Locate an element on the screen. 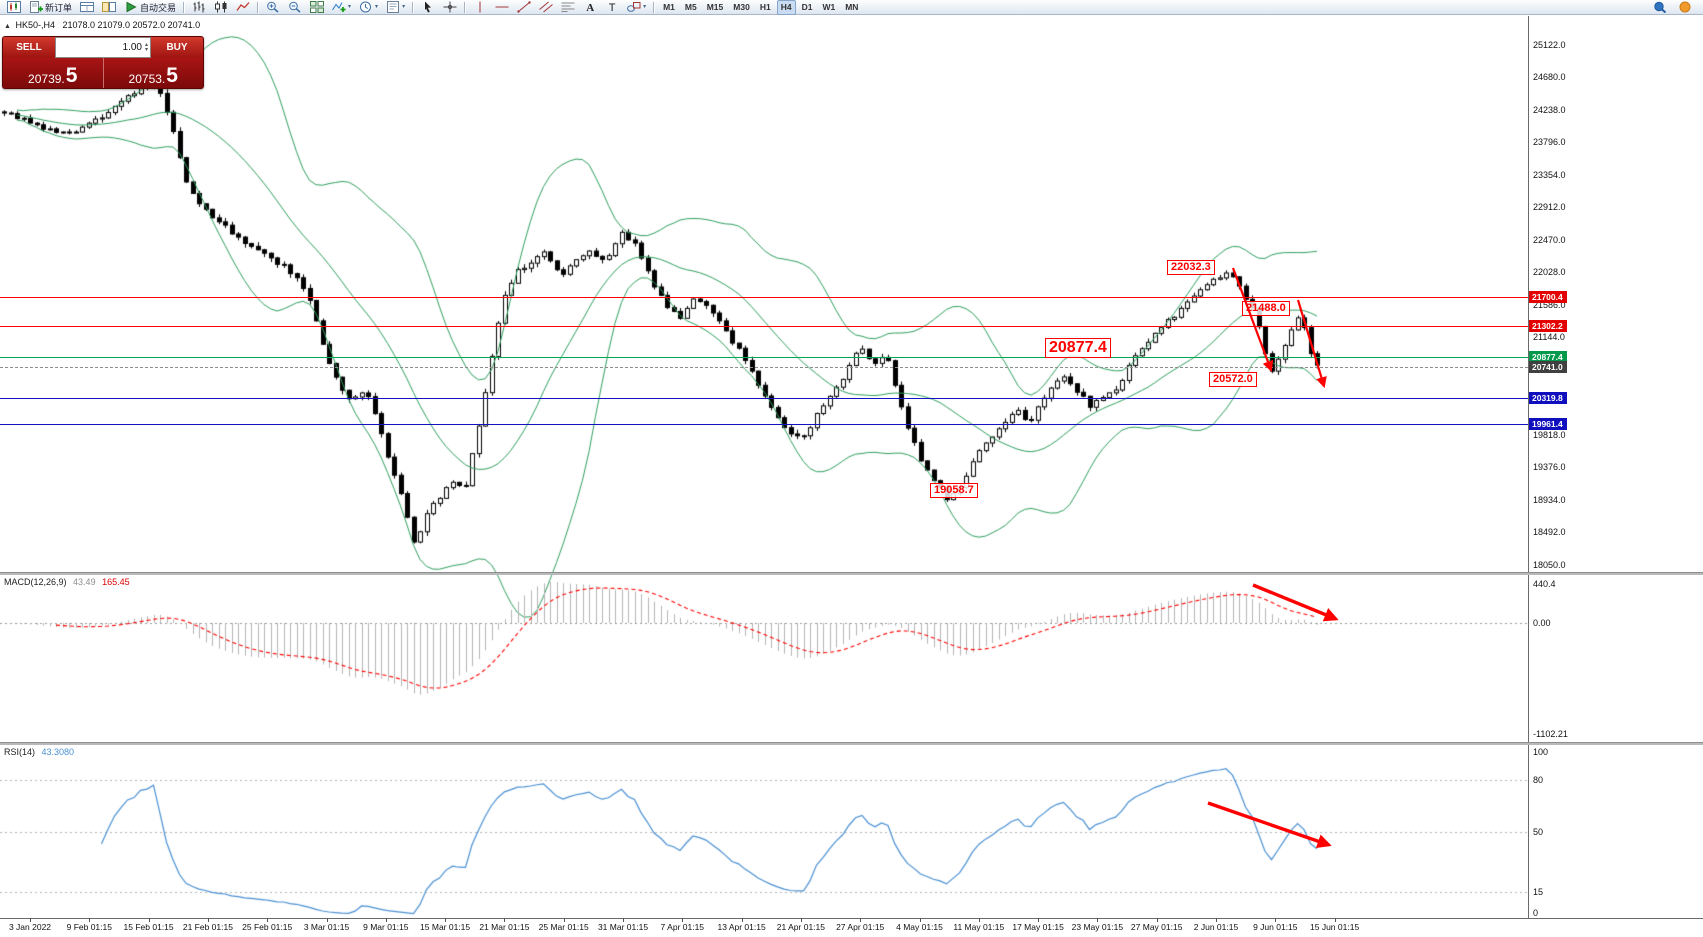 This screenshot has width=1703, height=937. pageplus-icon is located at coordinates (36, 7).